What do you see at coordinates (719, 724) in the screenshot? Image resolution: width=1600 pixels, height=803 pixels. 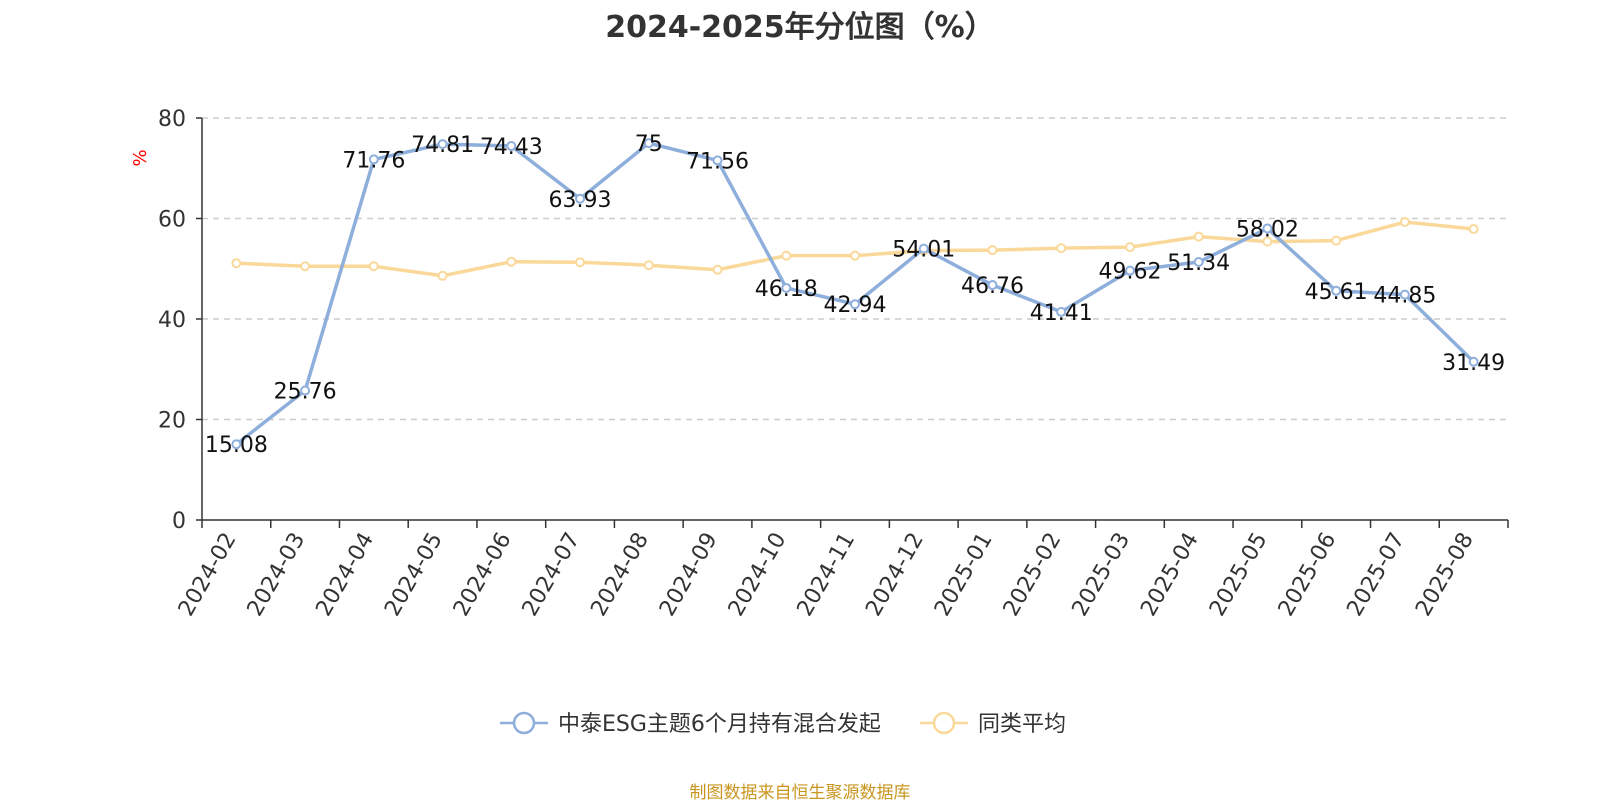 I see `legend-label: 中泰ESG主题6个月持有混合发起` at bounding box center [719, 724].